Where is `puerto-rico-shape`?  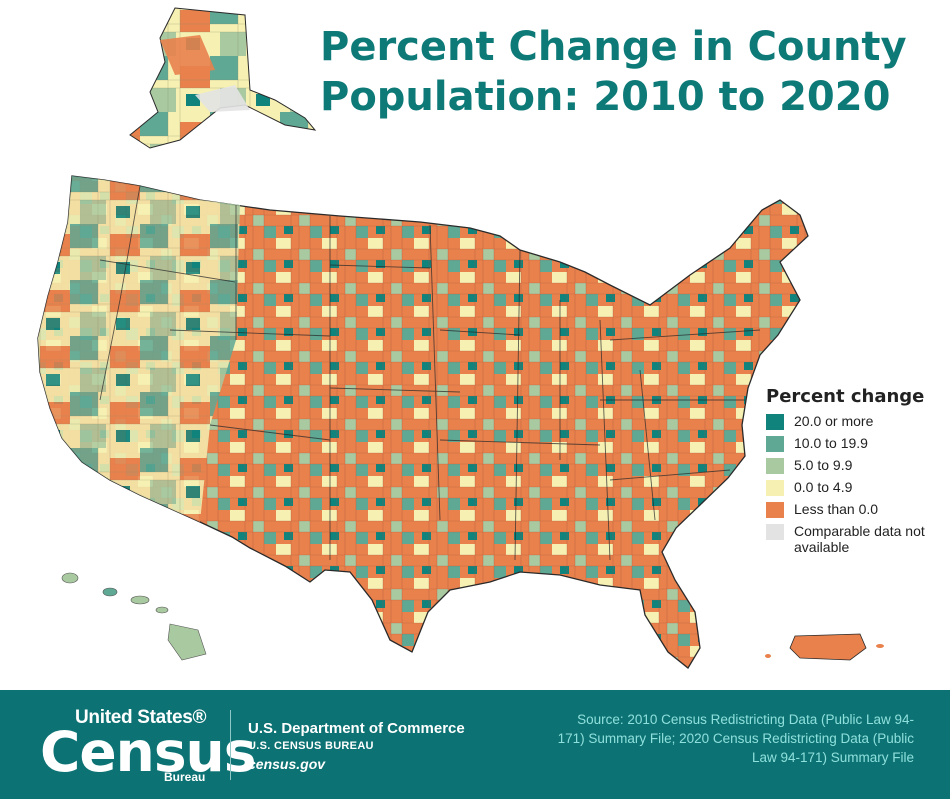 puerto-rico-shape is located at coordinates (828, 647).